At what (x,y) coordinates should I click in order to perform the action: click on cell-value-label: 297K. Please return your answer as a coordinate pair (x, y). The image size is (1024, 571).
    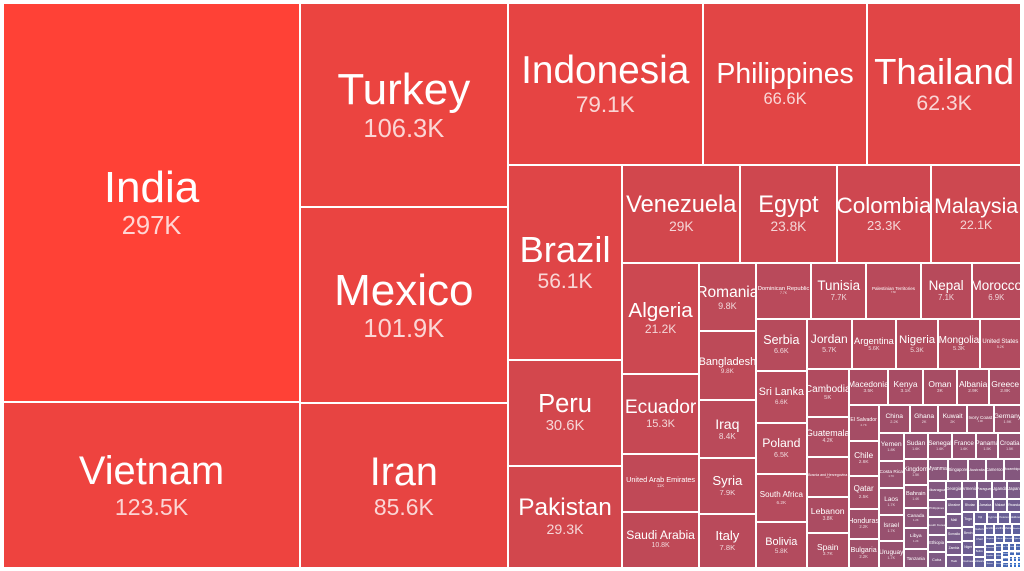
    Looking at the image, I should click on (151, 226).